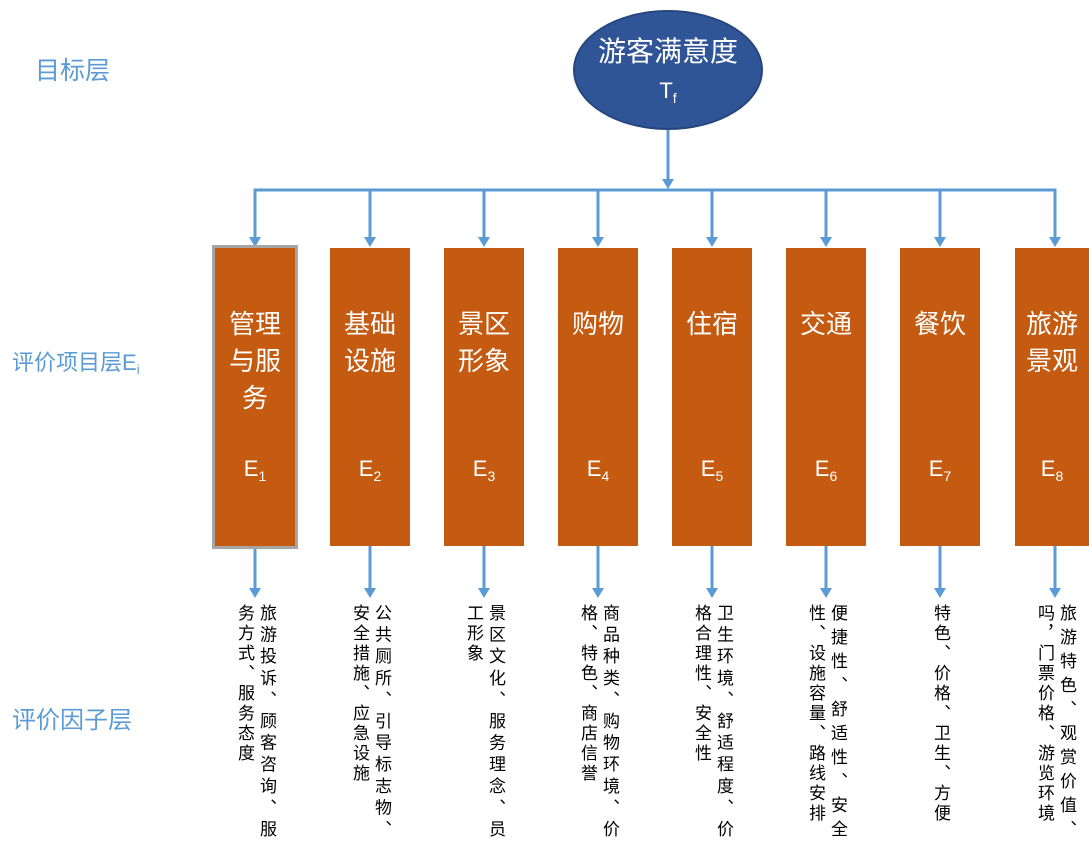 The image size is (1089, 843). What do you see at coordinates (668, 70) in the screenshot?
I see `target-node: 游客满意度 Tf` at bounding box center [668, 70].